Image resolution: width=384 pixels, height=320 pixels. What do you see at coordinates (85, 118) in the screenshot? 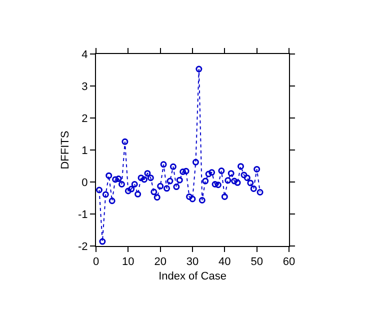
I see `y-tick-label: 2` at bounding box center [85, 118].